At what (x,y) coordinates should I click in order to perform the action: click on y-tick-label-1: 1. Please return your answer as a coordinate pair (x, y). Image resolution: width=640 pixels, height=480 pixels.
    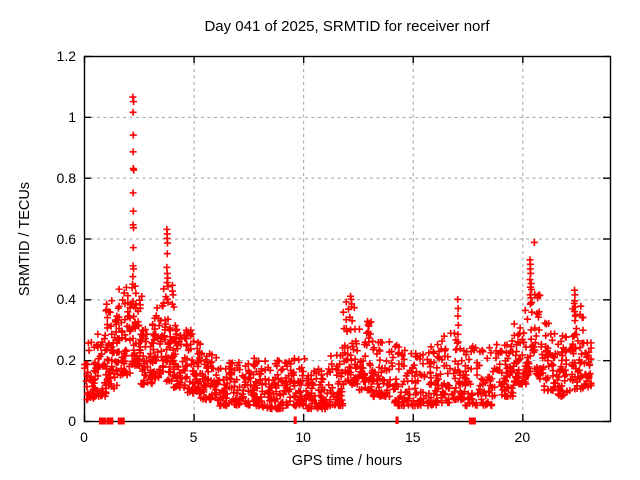
    Looking at the image, I should click on (72, 116).